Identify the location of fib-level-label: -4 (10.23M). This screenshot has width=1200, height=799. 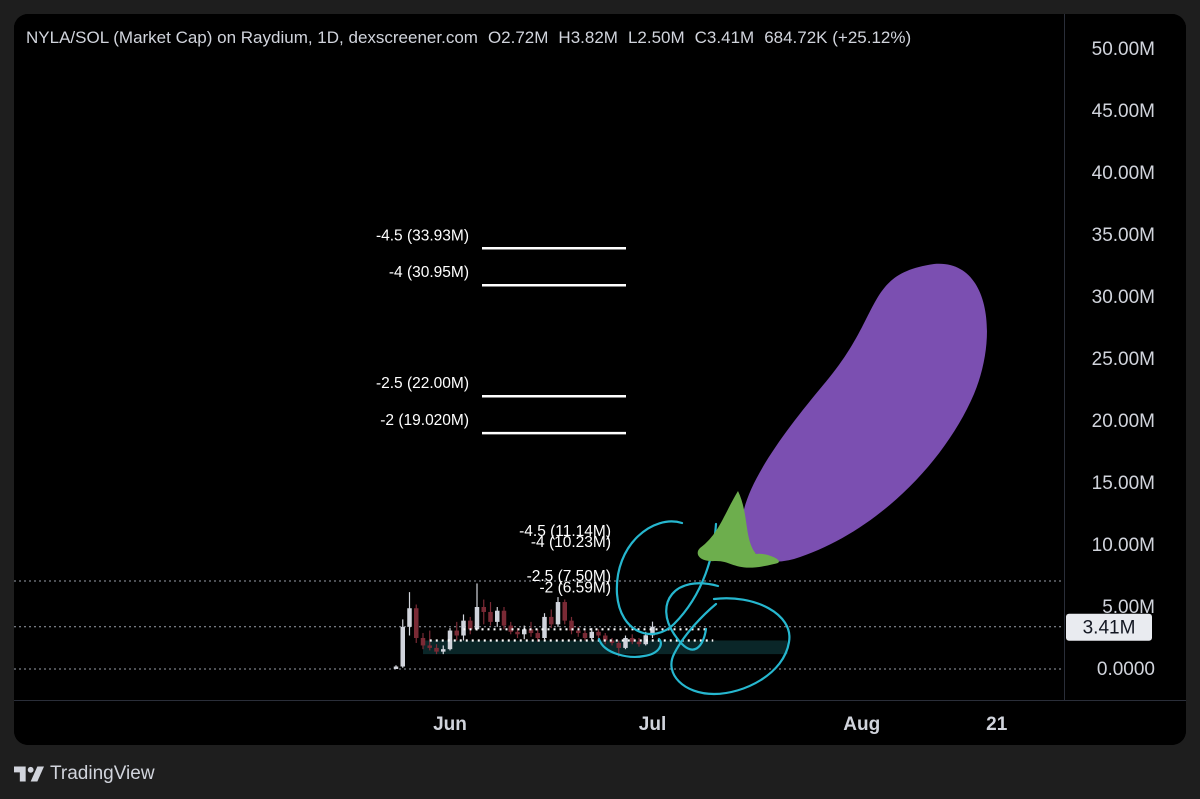
(571, 542).